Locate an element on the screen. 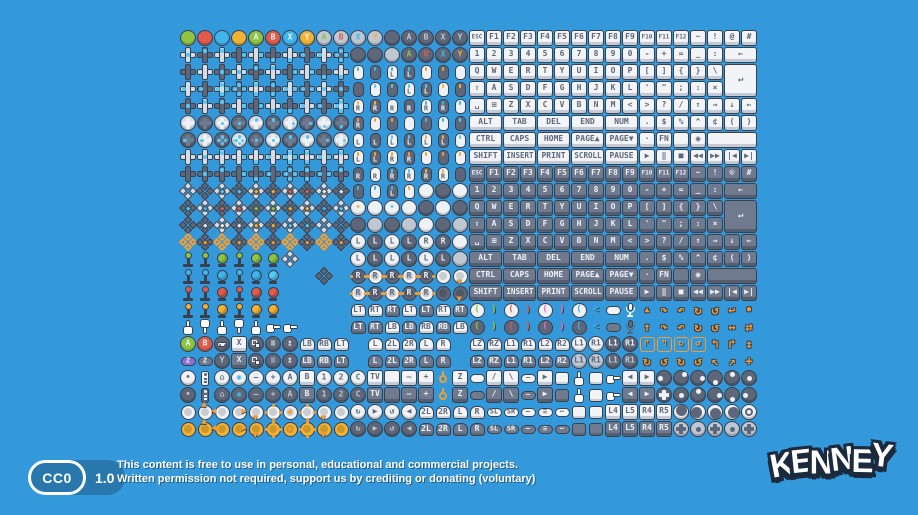 The image size is (918, 515). sprite-k: V is located at coordinates (562, 106).